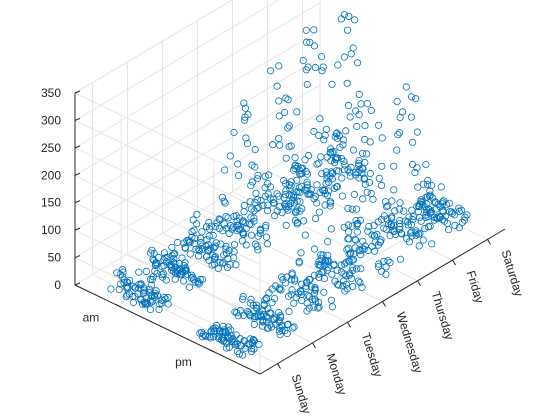  Describe the element at coordinates (51, 230) in the screenshot. I see `z-tick-label: 100` at that location.